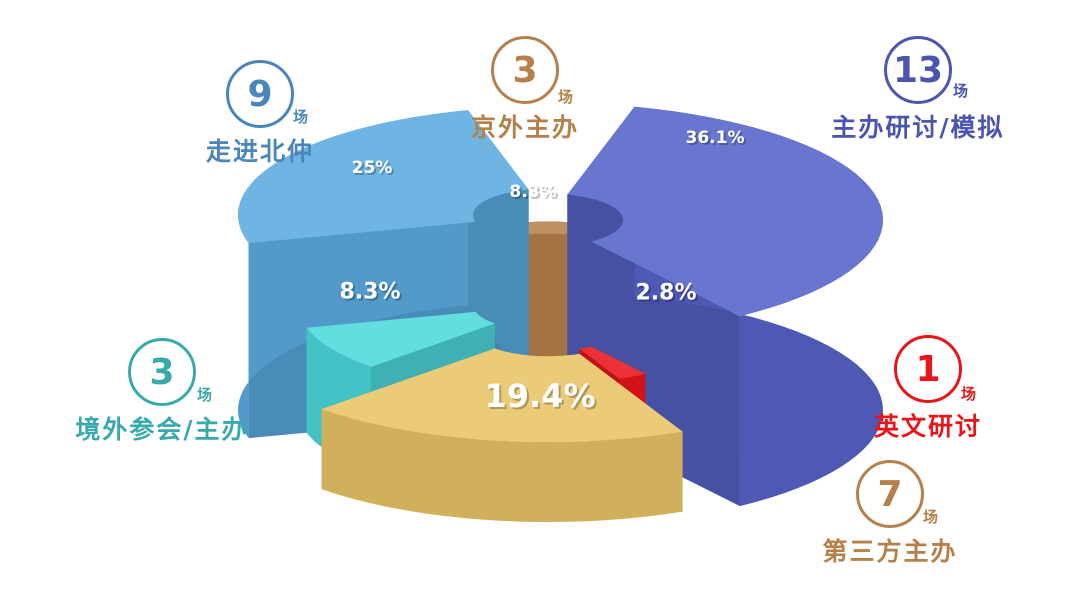  Describe the element at coordinates (370, 292) in the screenshot. I see `pct-label-jingwaicanhui: 8.3%` at that location.